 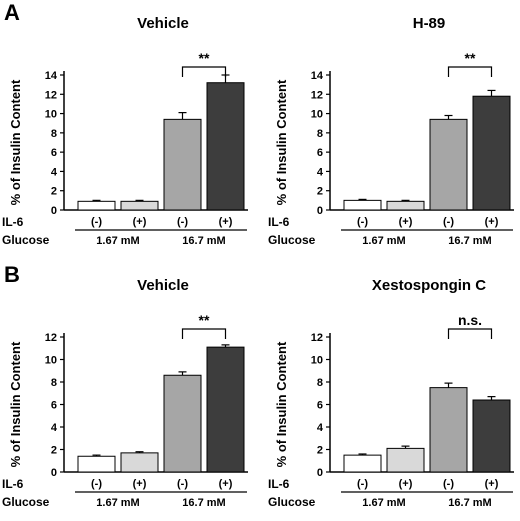 I want to click on y-tick-label: 14, so click(x=51, y=76).